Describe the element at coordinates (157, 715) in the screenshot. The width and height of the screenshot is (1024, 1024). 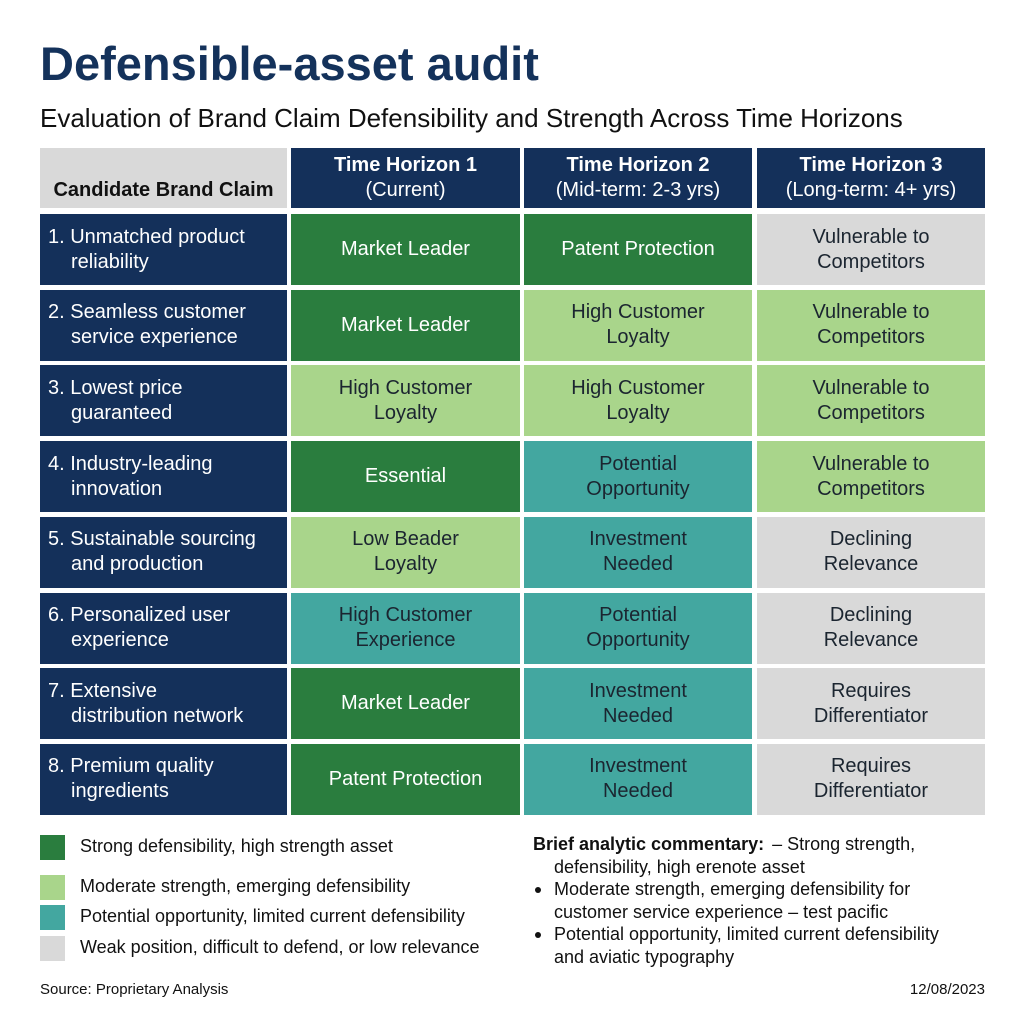
I see `claim-line: distribution network` at that location.